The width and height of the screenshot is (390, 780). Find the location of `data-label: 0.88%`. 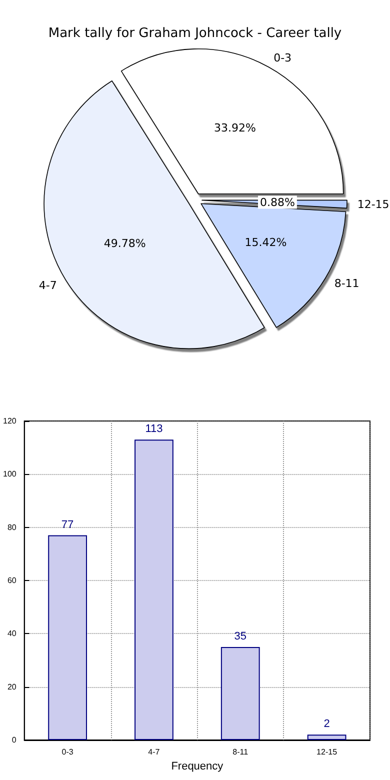

data-label: 0.88% is located at coordinates (277, 202).